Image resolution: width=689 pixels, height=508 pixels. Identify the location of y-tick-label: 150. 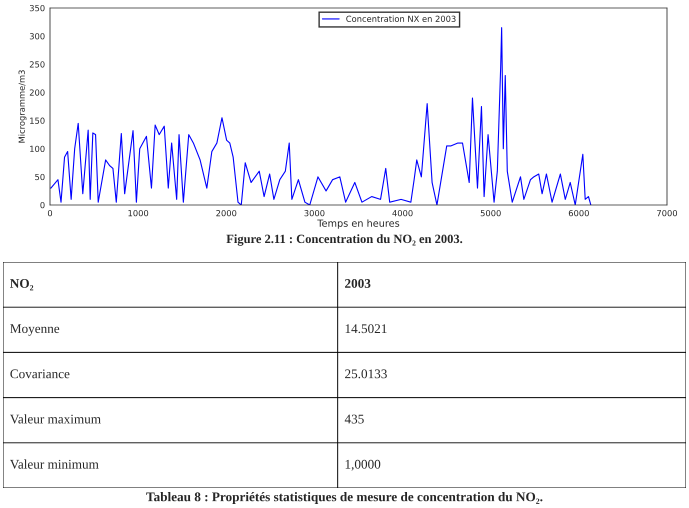
(37, 121).